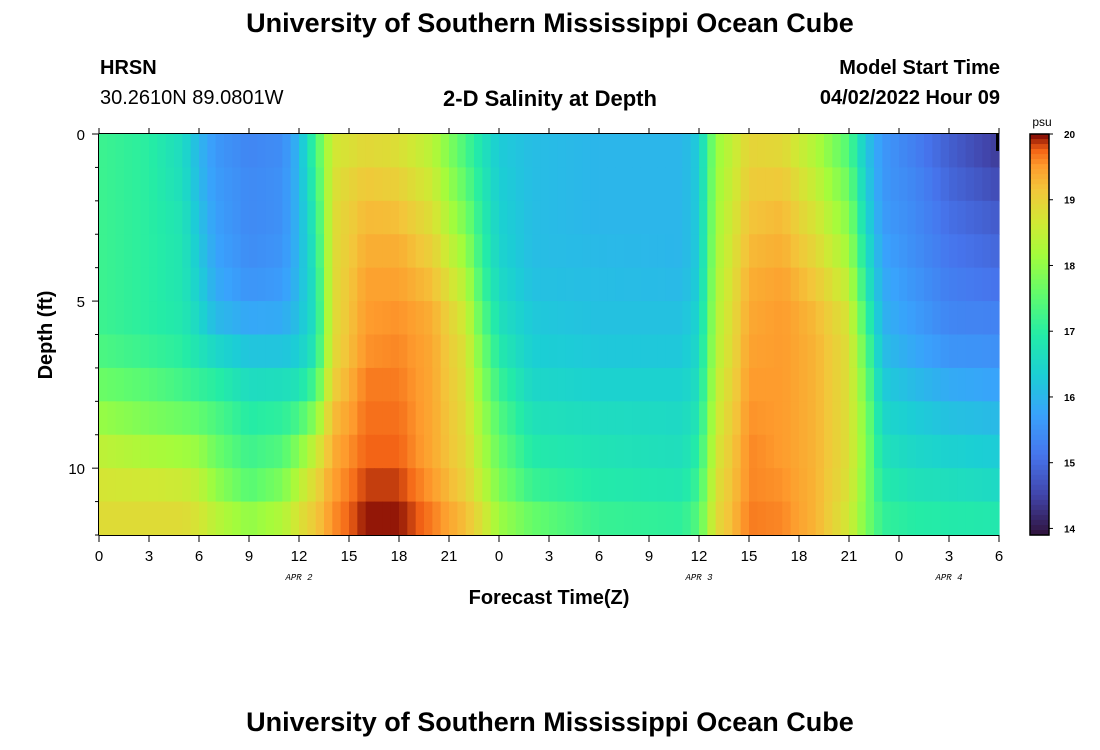 Image resolution: width=1100 pixels, height=750 pixels. Describe the element at coordinates (1070, 201) in the screenshot. I see `colorbar-tick-label: 19` at that location.